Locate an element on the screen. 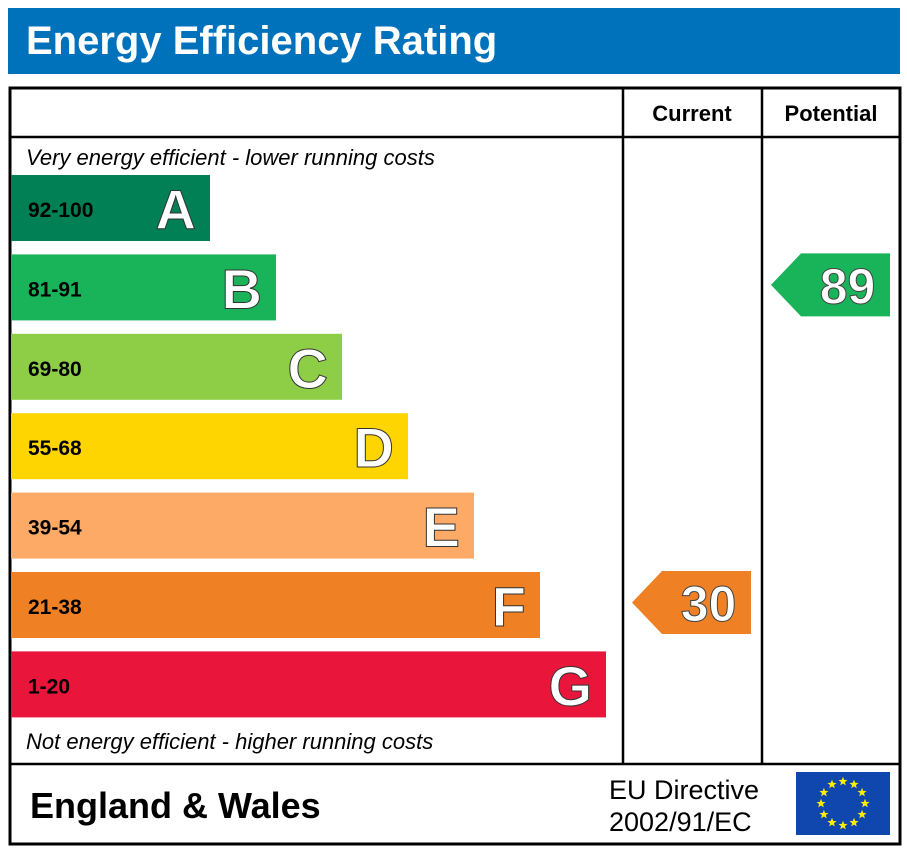  band-f: 21-38 F is located at coordinates (275, 605).